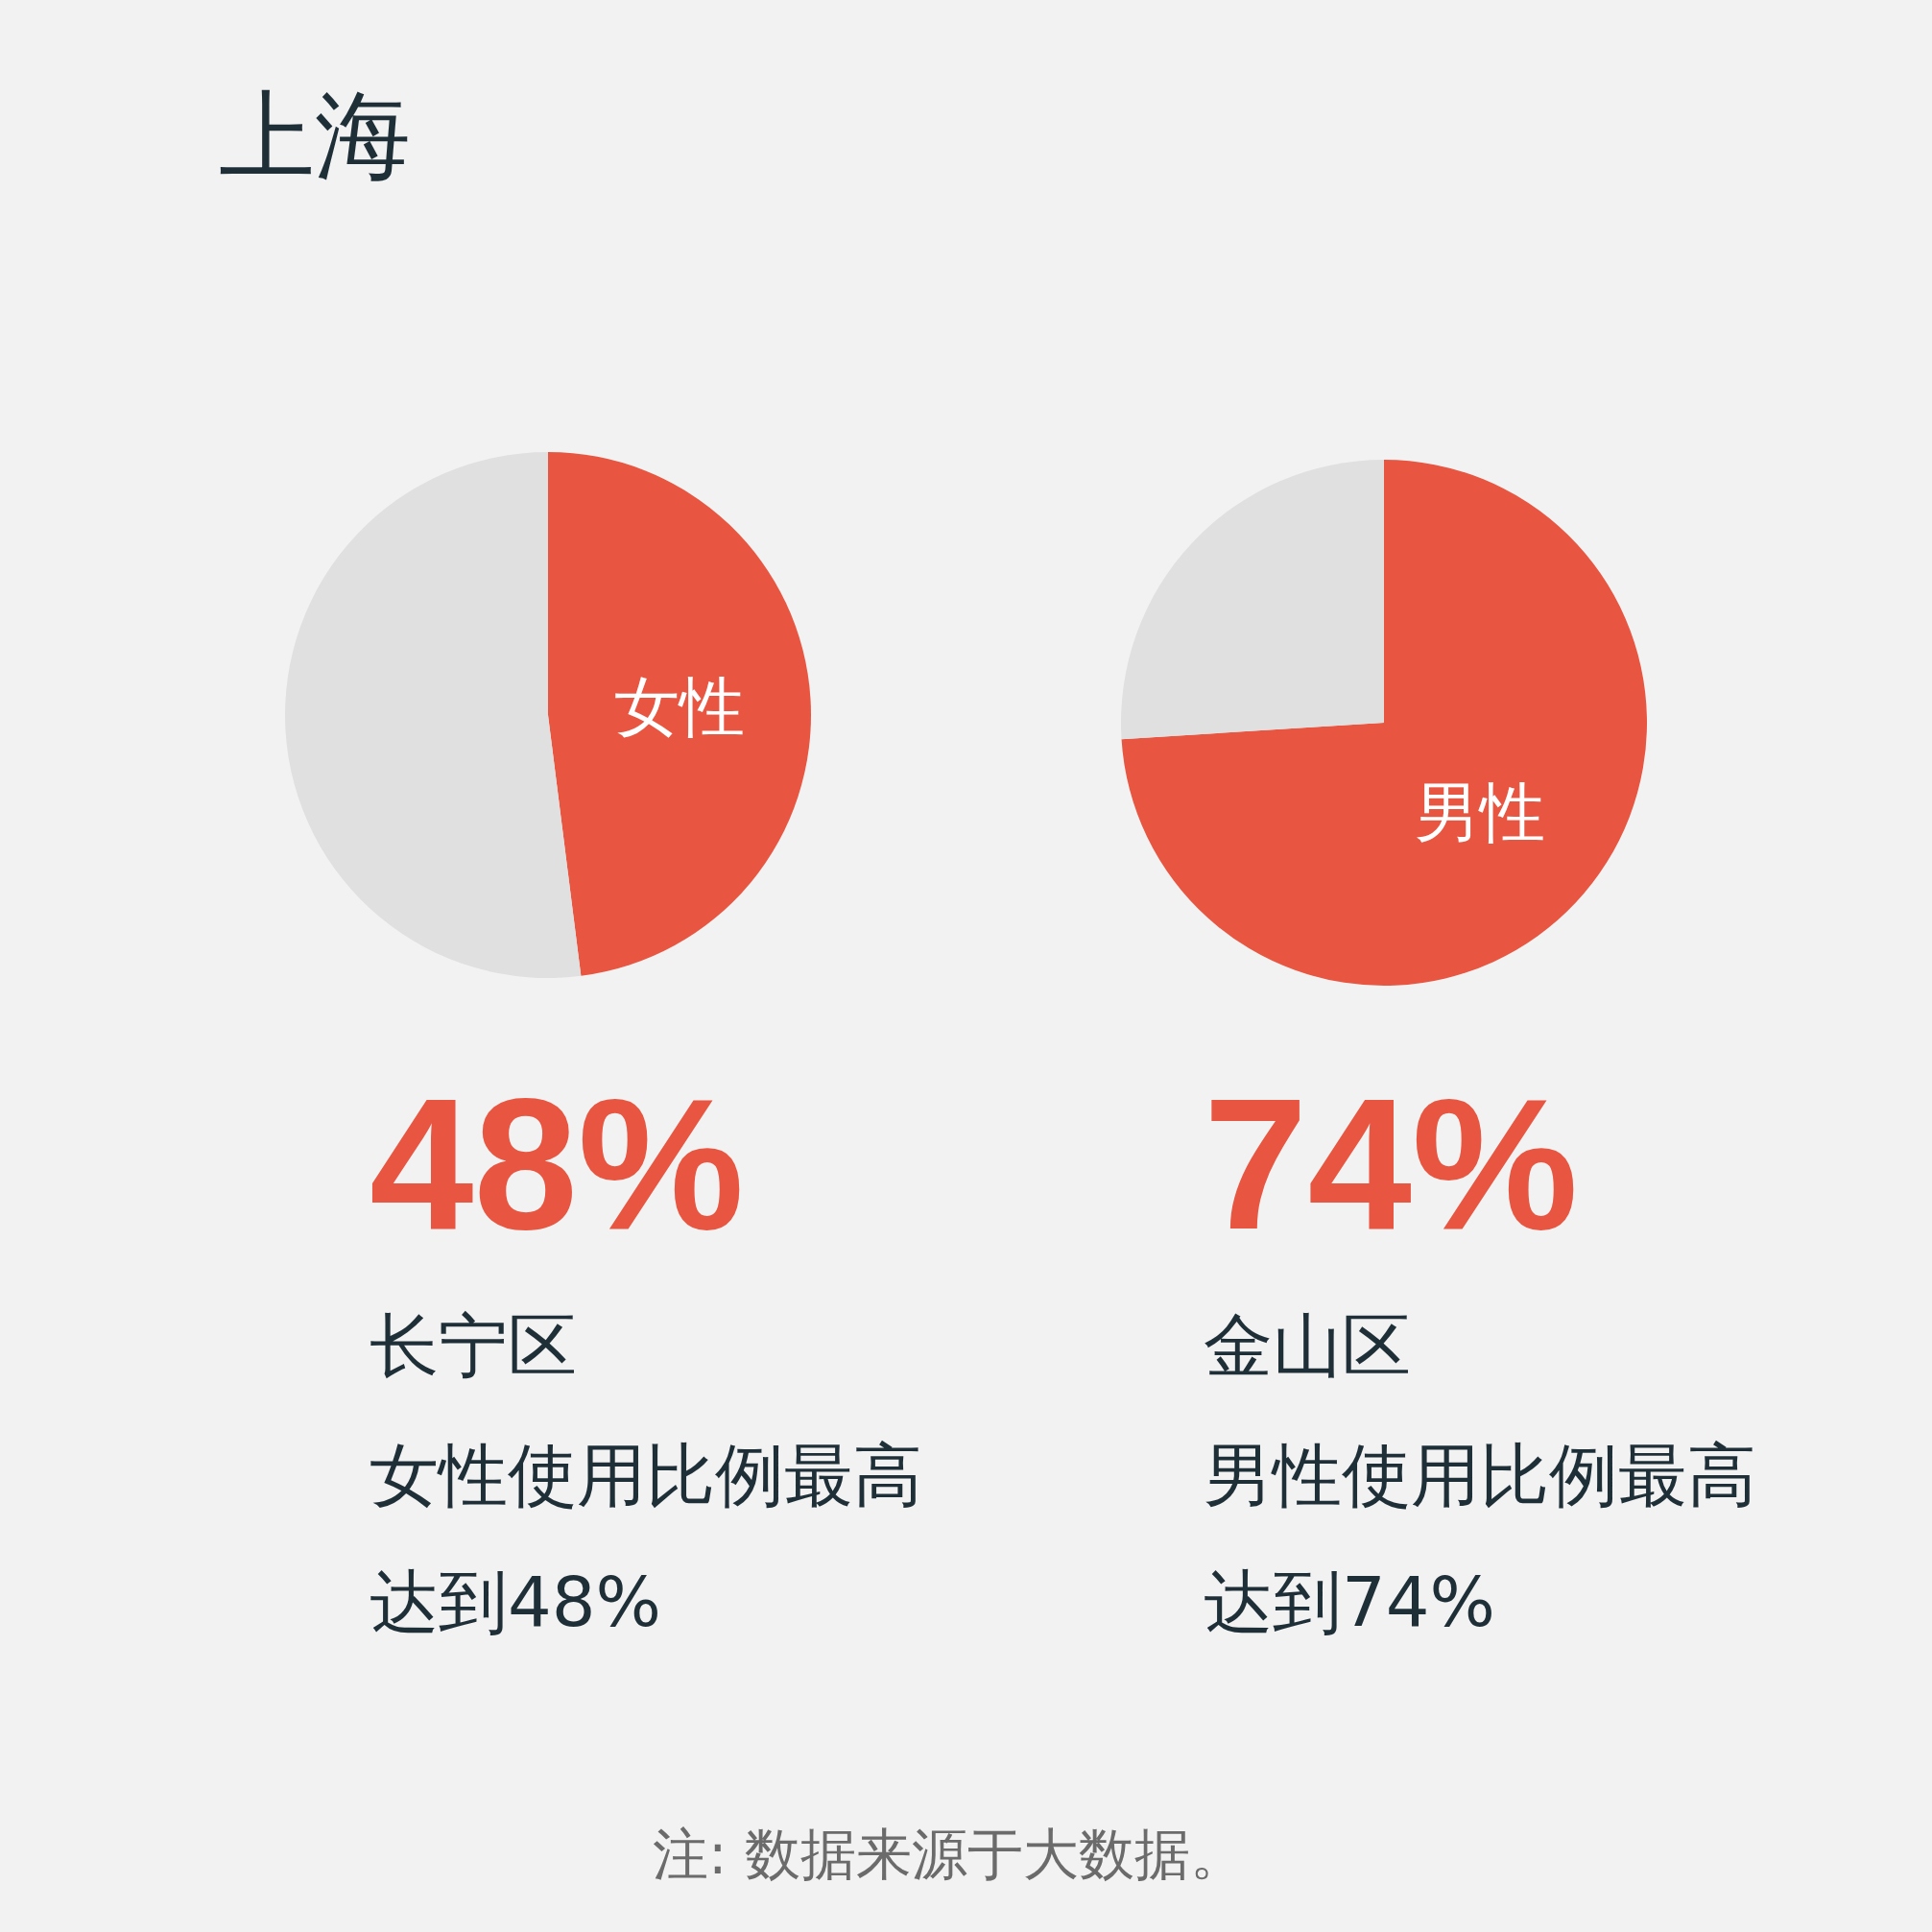 This screenshot has height=1932, width=1932. Describe the element at coordinates (646, 1475) in the screenshot. I see `text: 女性使用比例最高` at that location.